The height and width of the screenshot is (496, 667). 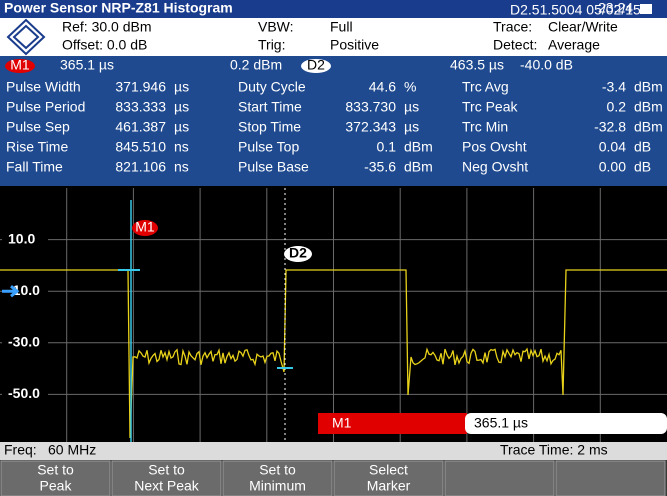 I want to click on version: D2.51.5004 05/02/15, so click(x=575, y=10).